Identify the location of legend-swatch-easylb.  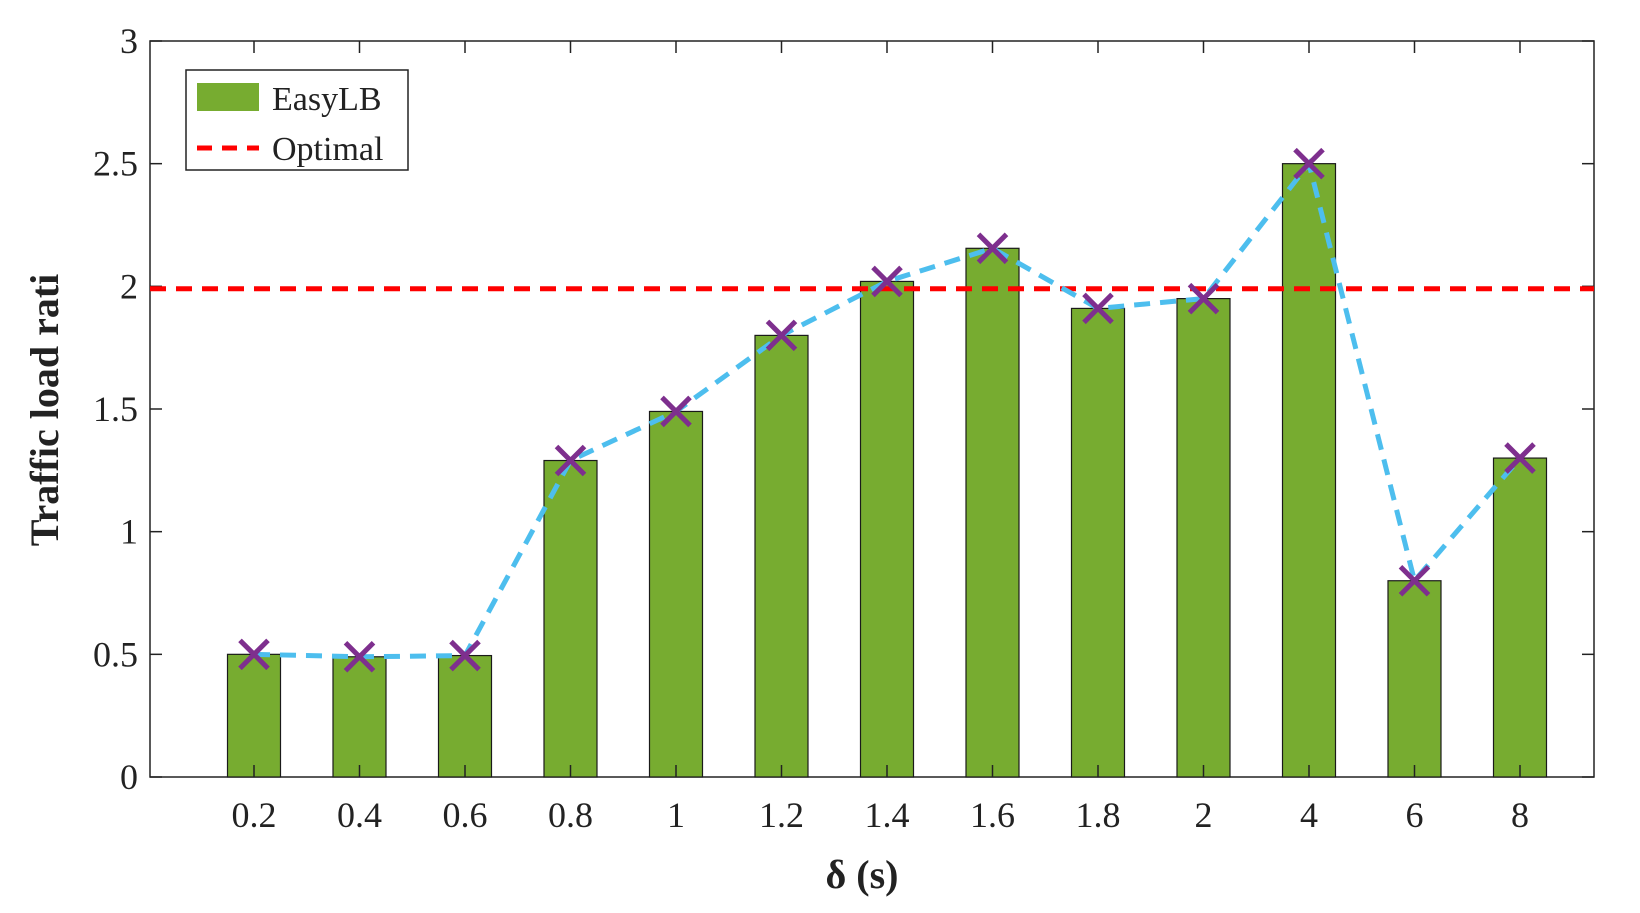
(228, 97).